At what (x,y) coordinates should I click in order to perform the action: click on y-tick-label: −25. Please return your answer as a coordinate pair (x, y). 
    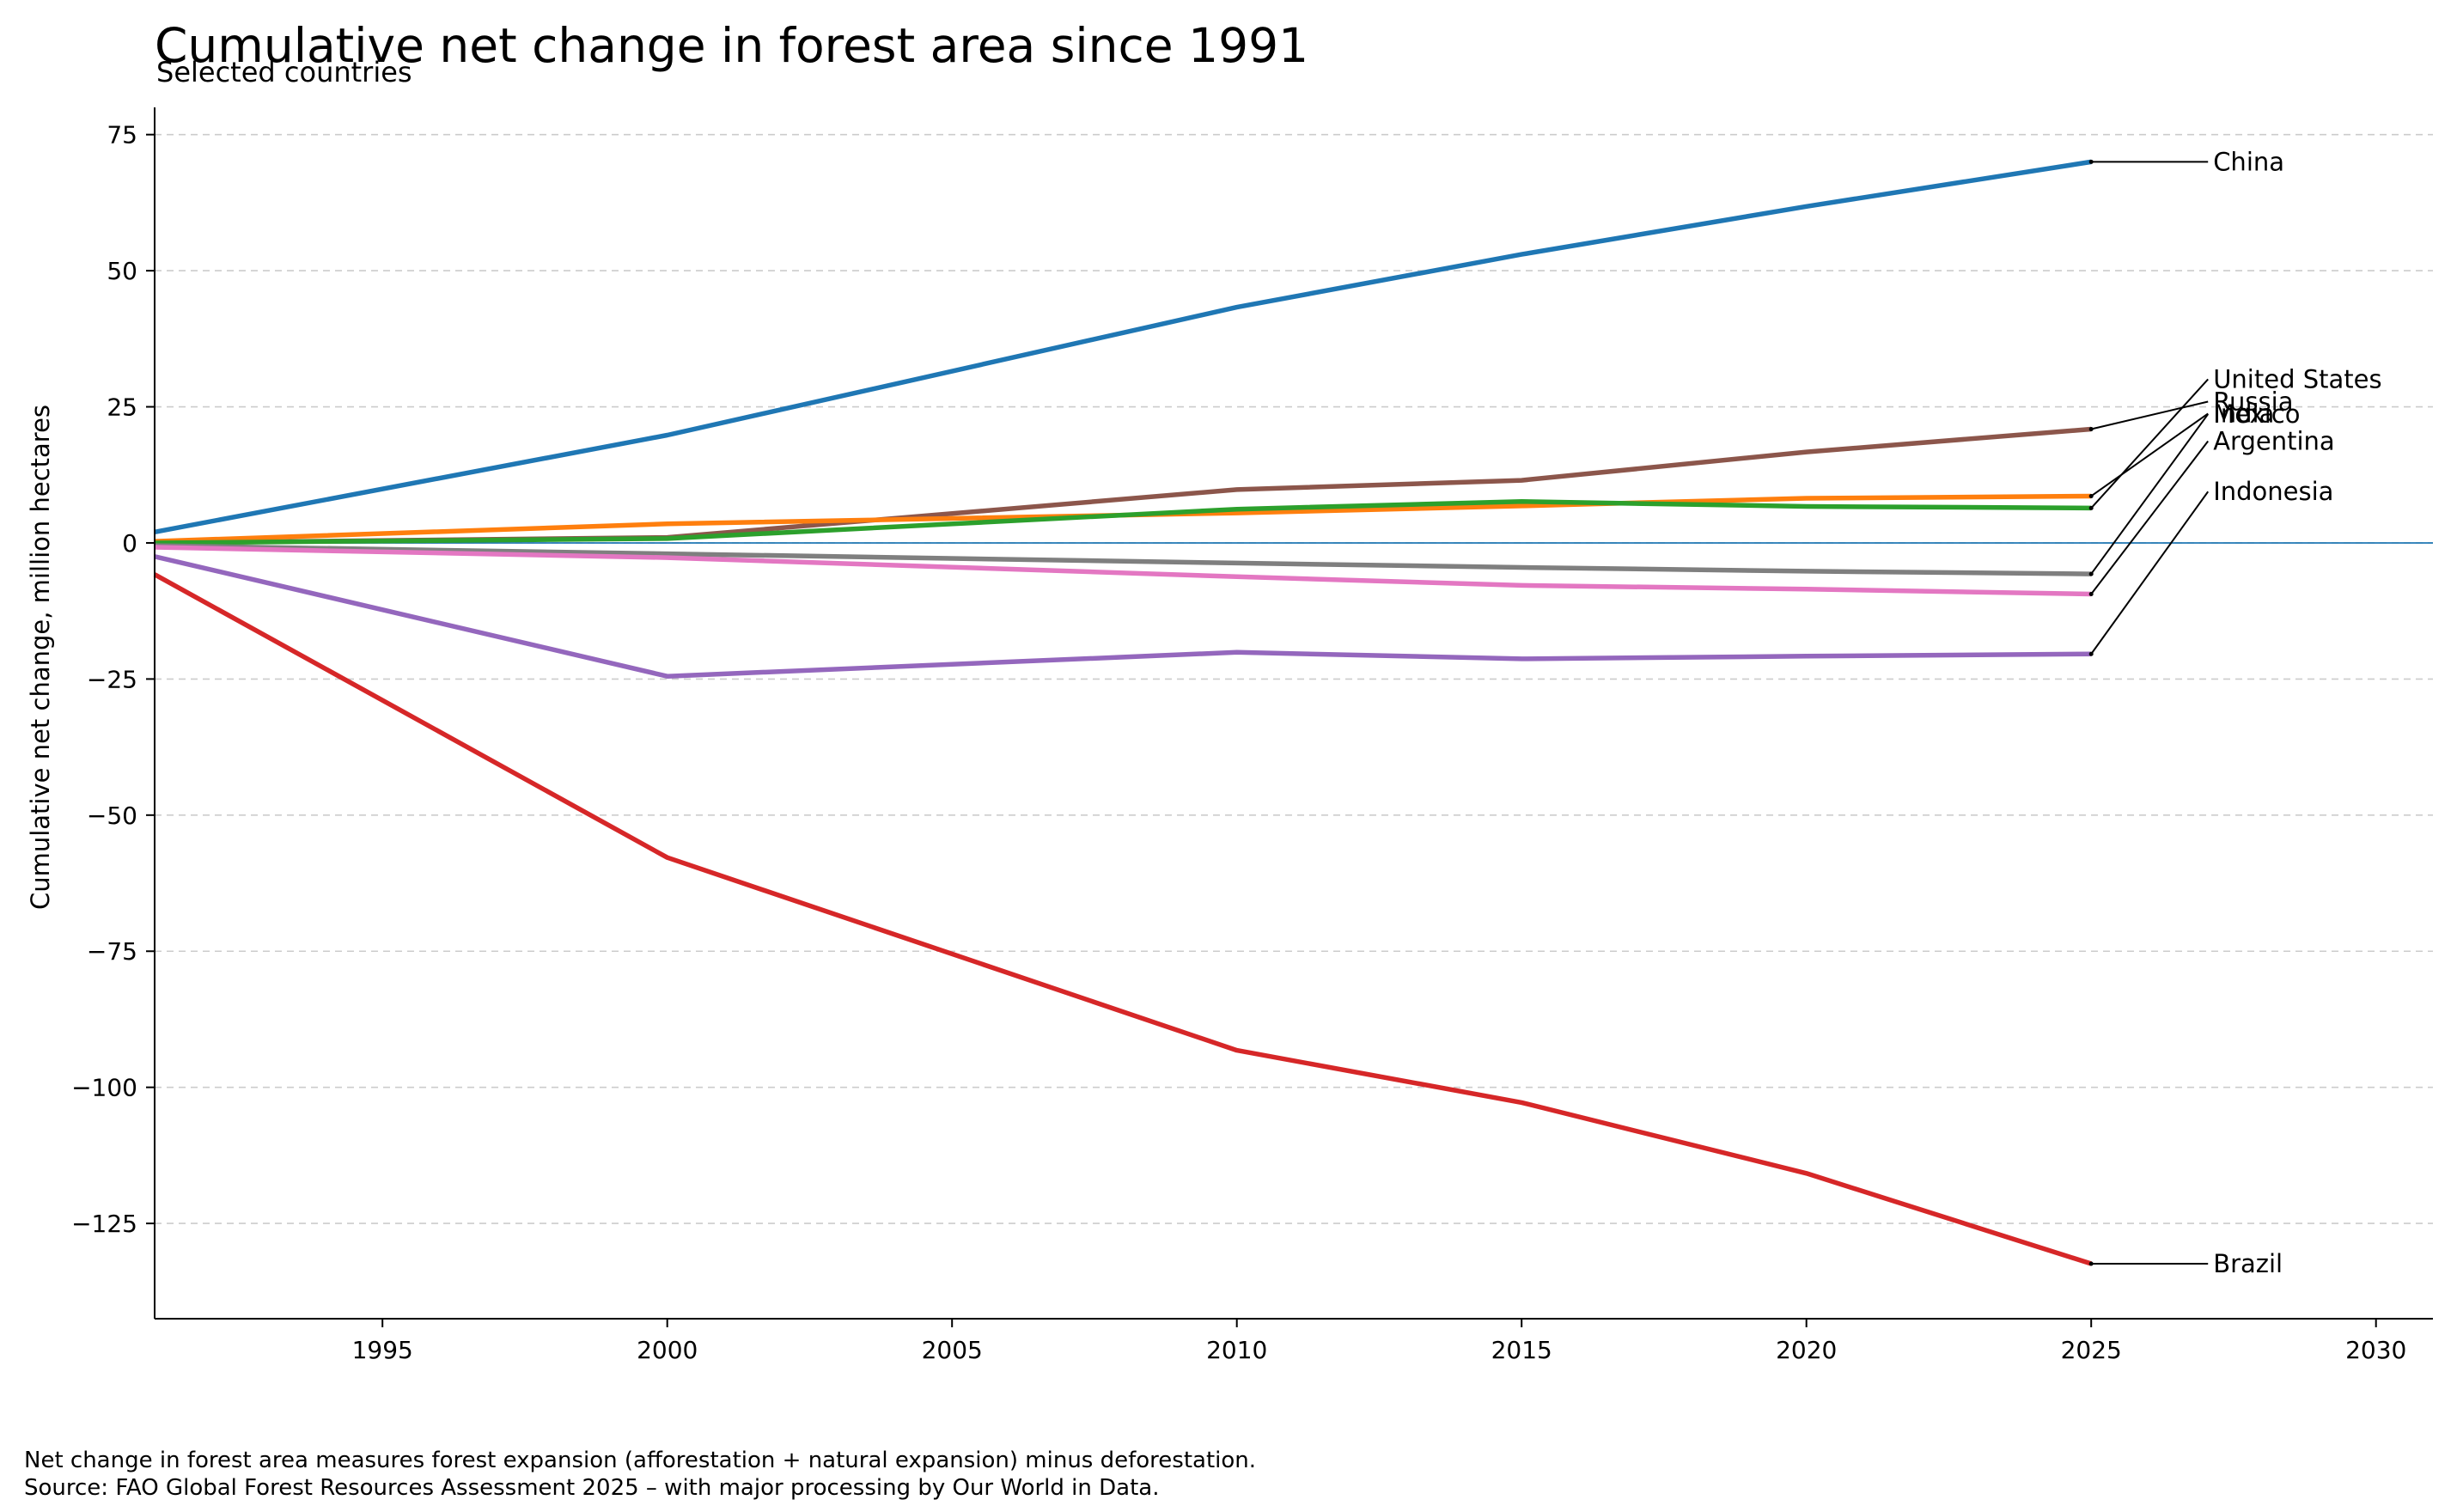
    Looking at the image, I should click on (112, 679).